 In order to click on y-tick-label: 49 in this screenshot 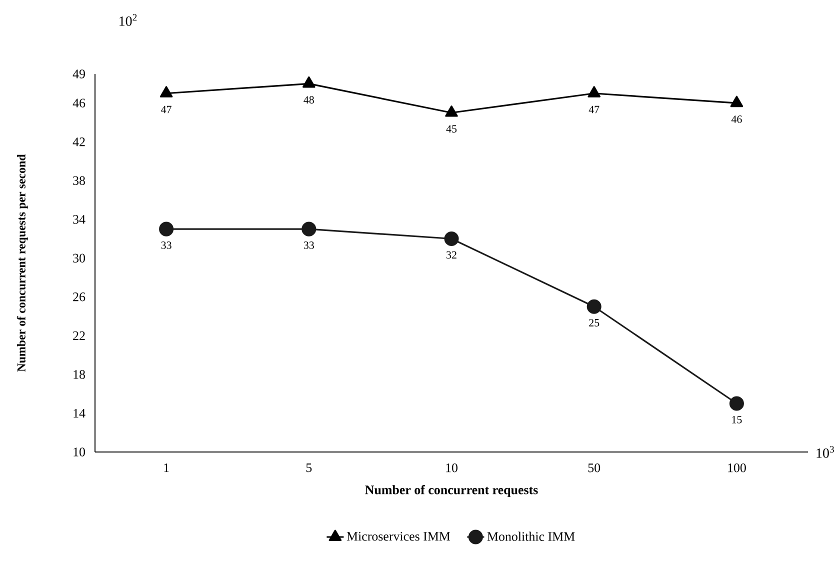, I will do `click(78, 74)`.